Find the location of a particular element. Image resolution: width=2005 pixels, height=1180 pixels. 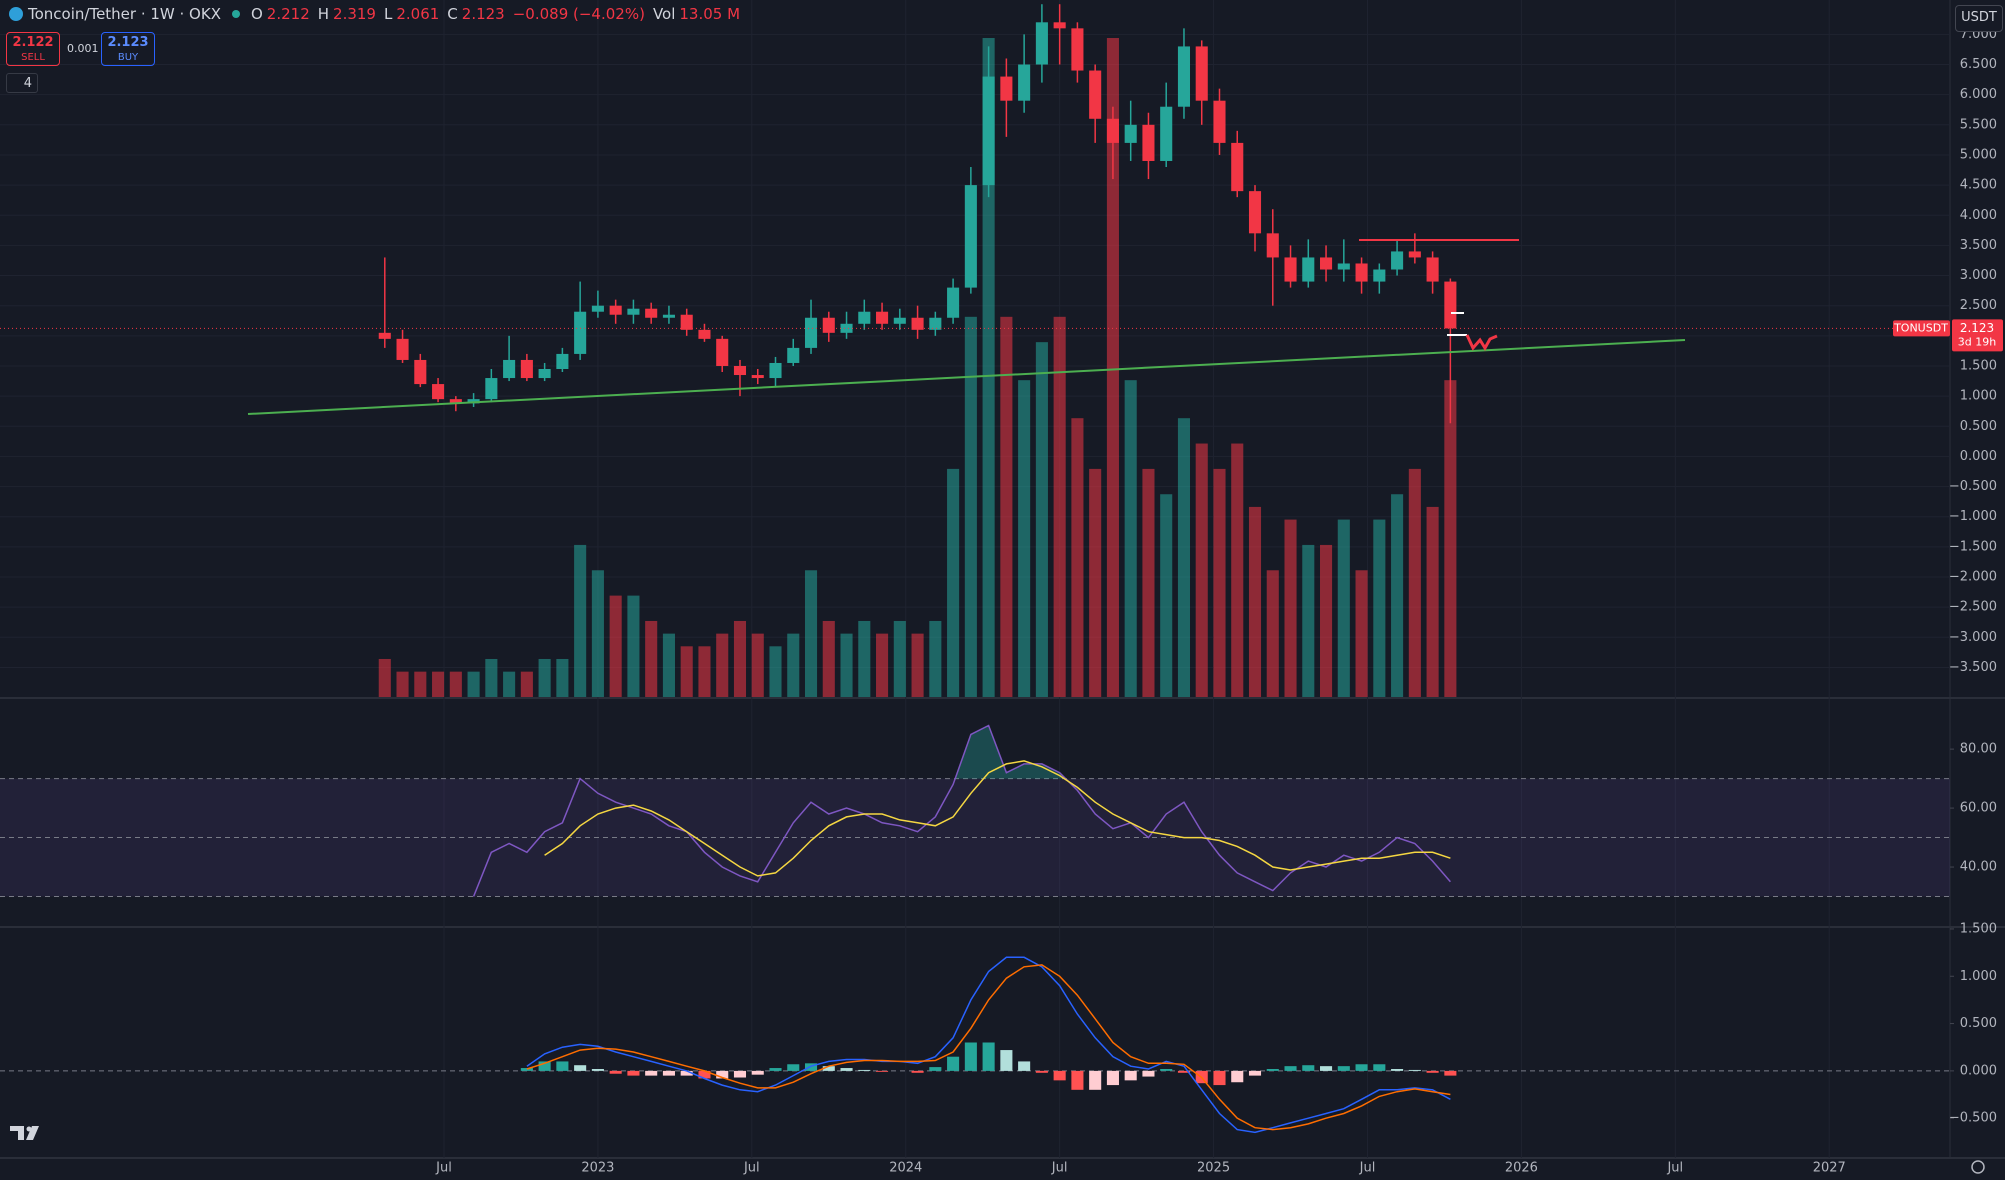

macd-line is located at coordinates (988, 1045).